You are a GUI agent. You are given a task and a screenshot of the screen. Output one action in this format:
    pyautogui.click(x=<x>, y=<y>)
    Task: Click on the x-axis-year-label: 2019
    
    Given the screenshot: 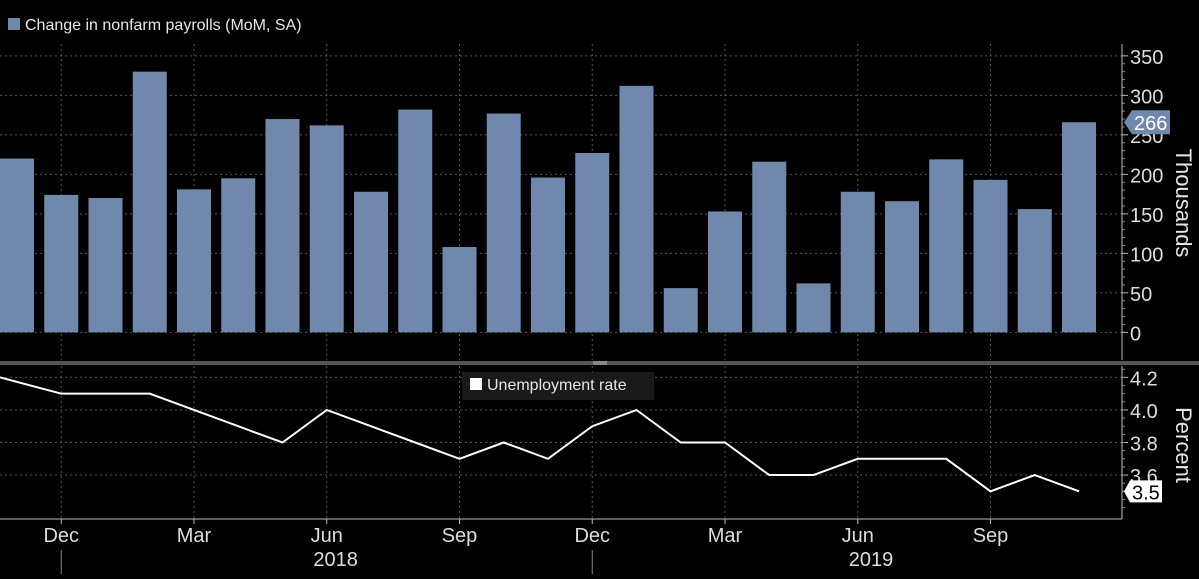 What is the action you would take?
    pyautogui.click(x=871, y=560)
    